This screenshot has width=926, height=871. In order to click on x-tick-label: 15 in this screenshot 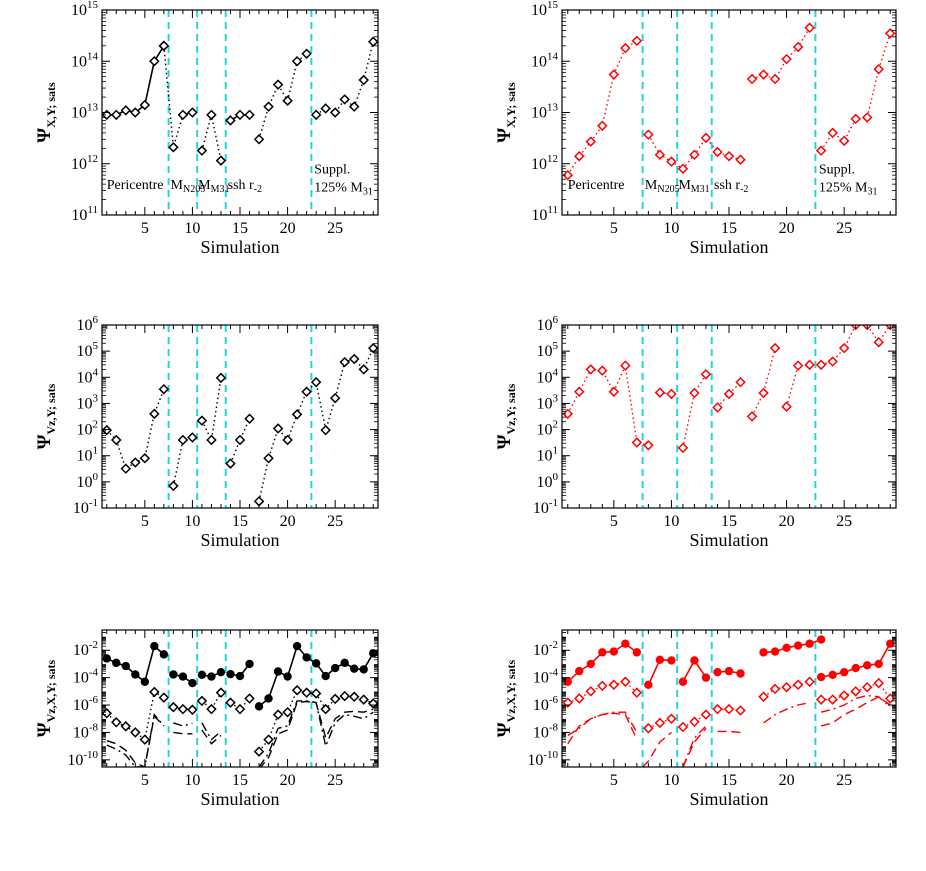, I will do `click(729, 780)`.